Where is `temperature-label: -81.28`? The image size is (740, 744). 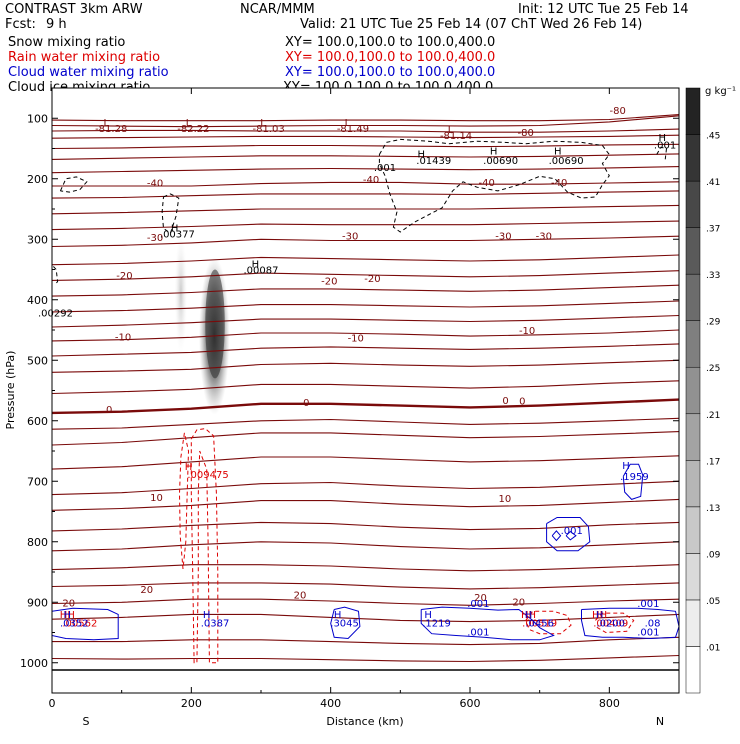 temperature-label: -81.28 is located at coordinates (111, 129).